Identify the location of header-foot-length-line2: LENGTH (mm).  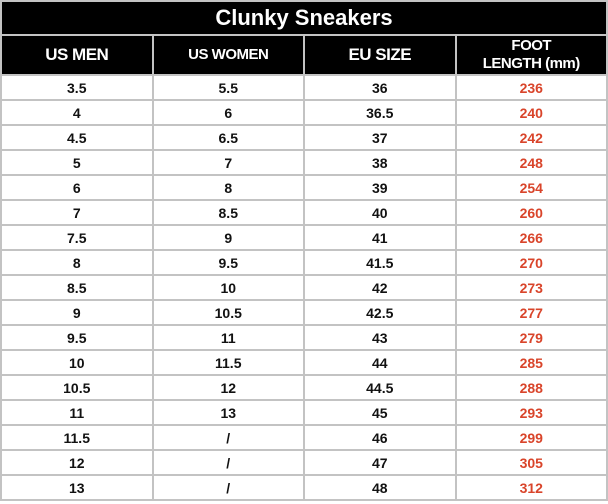
(531, 63).